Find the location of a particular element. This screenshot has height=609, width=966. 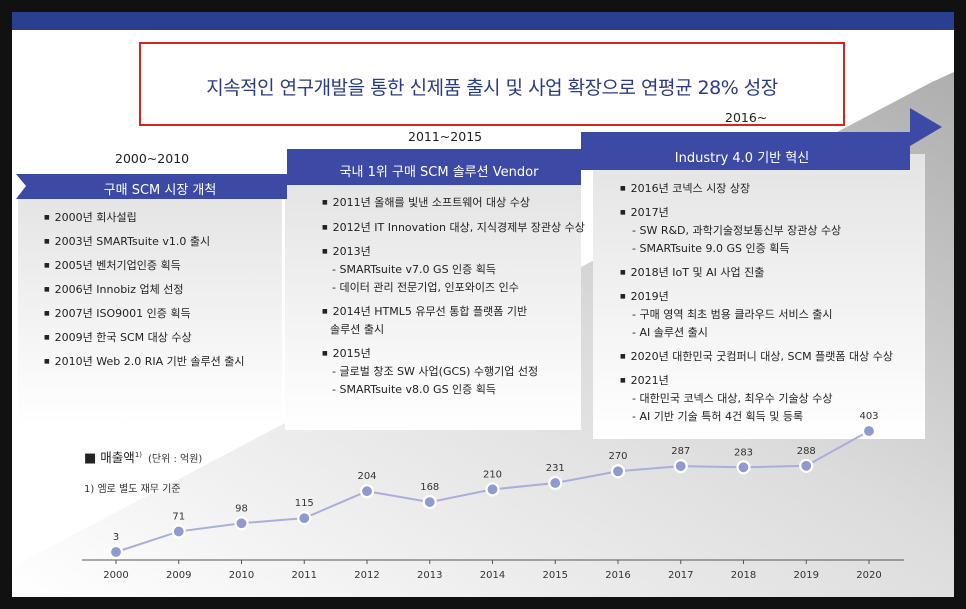

list-subitem: - 대한민국 코넥스 대상, 최우수 기술상 수상 is located at coordinates (732, 398).